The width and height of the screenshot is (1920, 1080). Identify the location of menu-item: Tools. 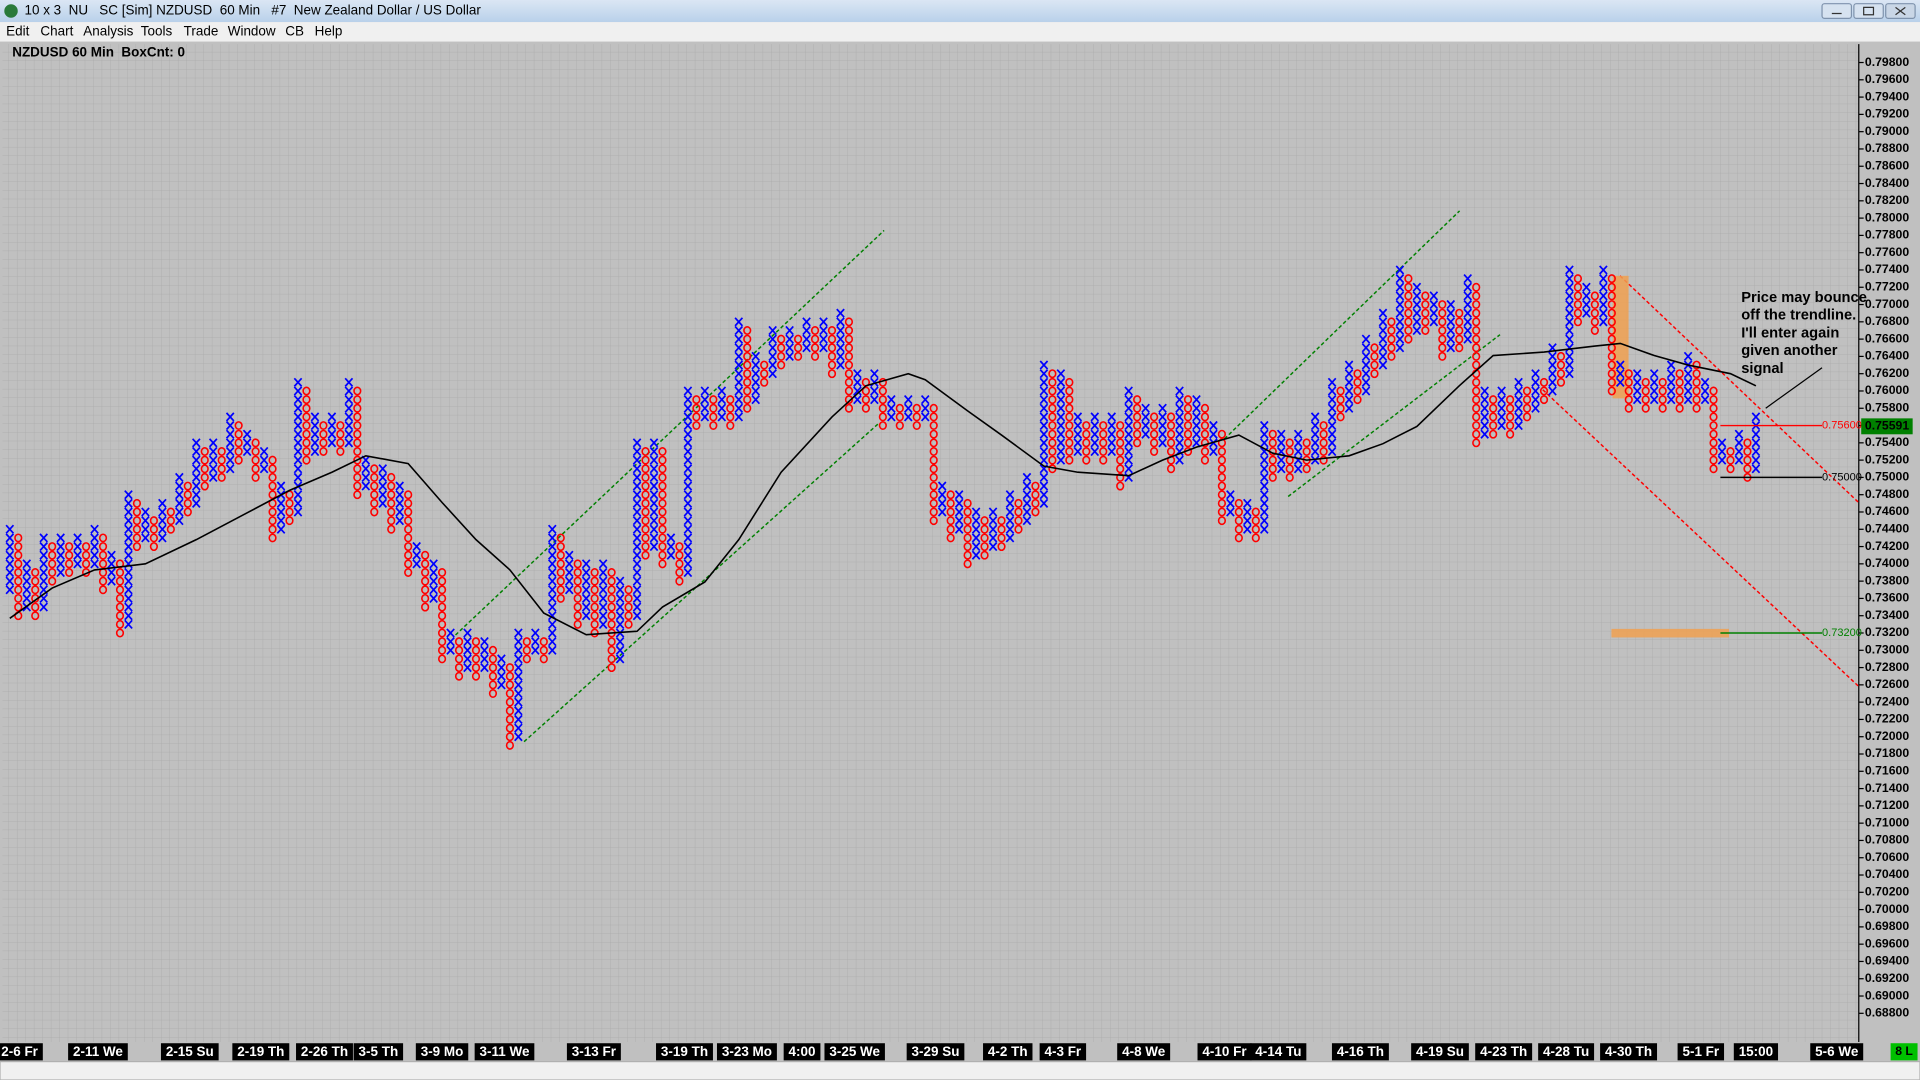
(157, 30).